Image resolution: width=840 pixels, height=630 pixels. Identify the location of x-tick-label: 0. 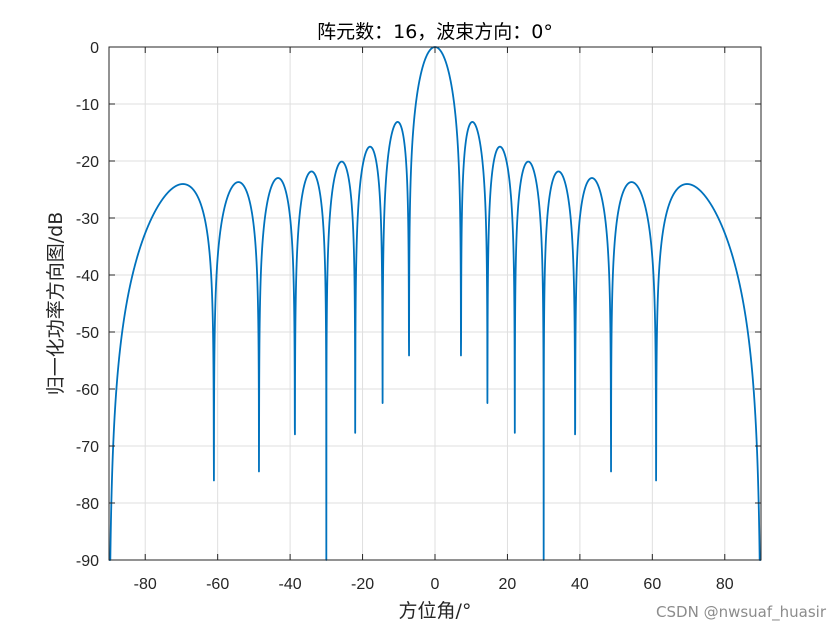
(435, 584).